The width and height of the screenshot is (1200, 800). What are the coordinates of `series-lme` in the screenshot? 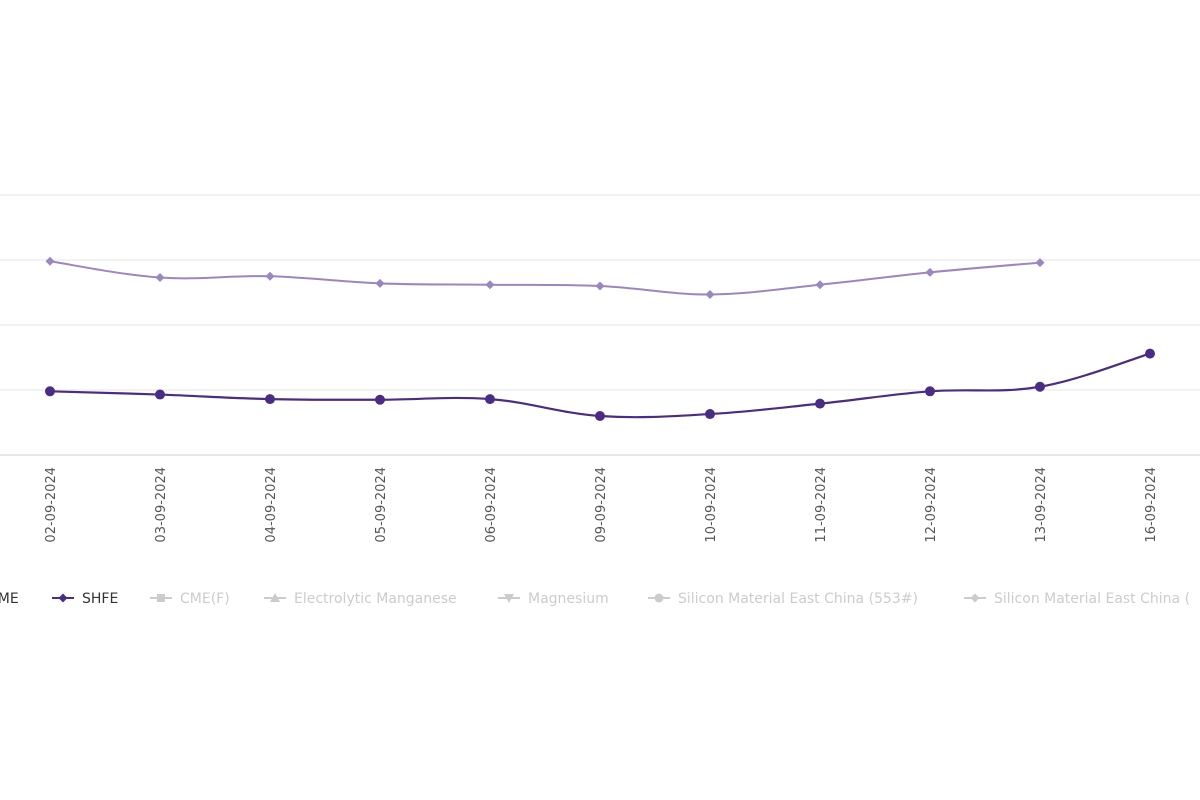 It's located at (545, 277).